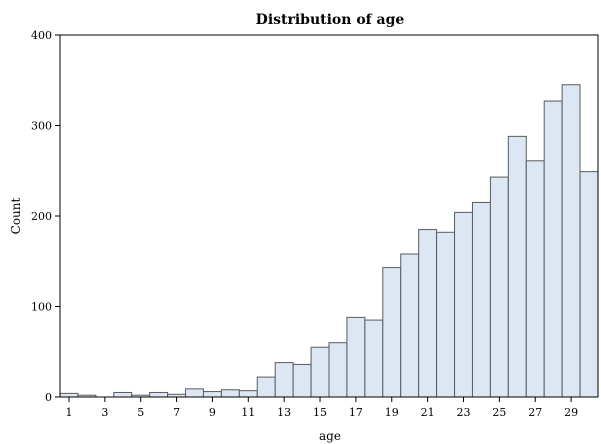  Describe the element at coordinates (571, 412) in the screenshot. I see `x-tick-label-29: 29` at that location.